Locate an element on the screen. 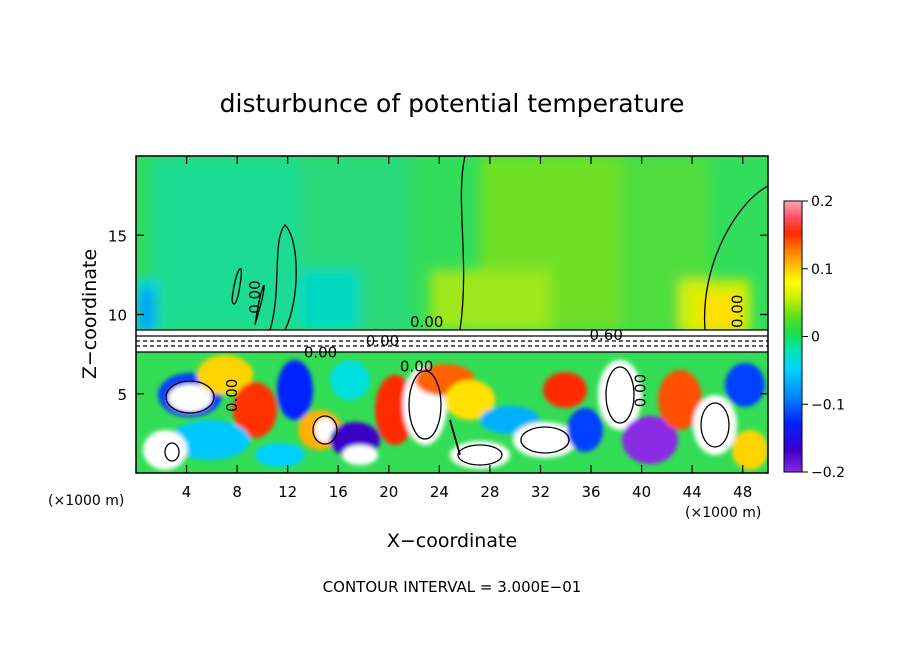  contour-interval-footer: CONTOUR INTERVAL = 3.000E−01 is located at coordinates (452, 587).